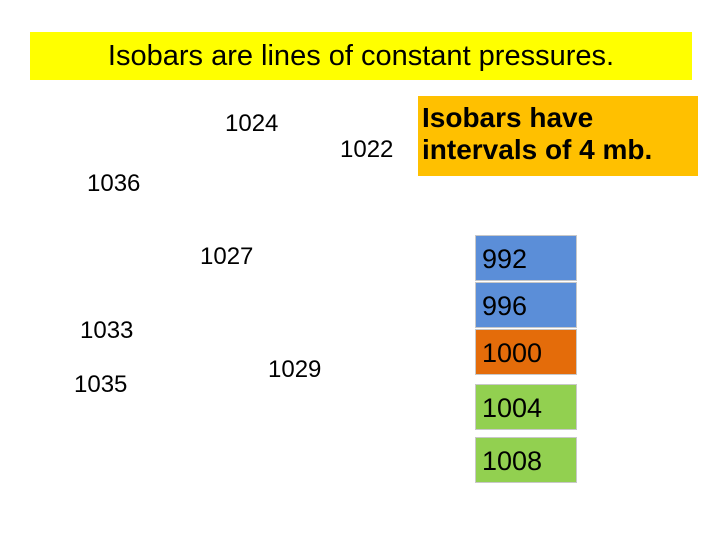 Image resolution: width=720 pixels, height=540 pixels. I want to click on note-line: Isobars have, so click(508, 117).